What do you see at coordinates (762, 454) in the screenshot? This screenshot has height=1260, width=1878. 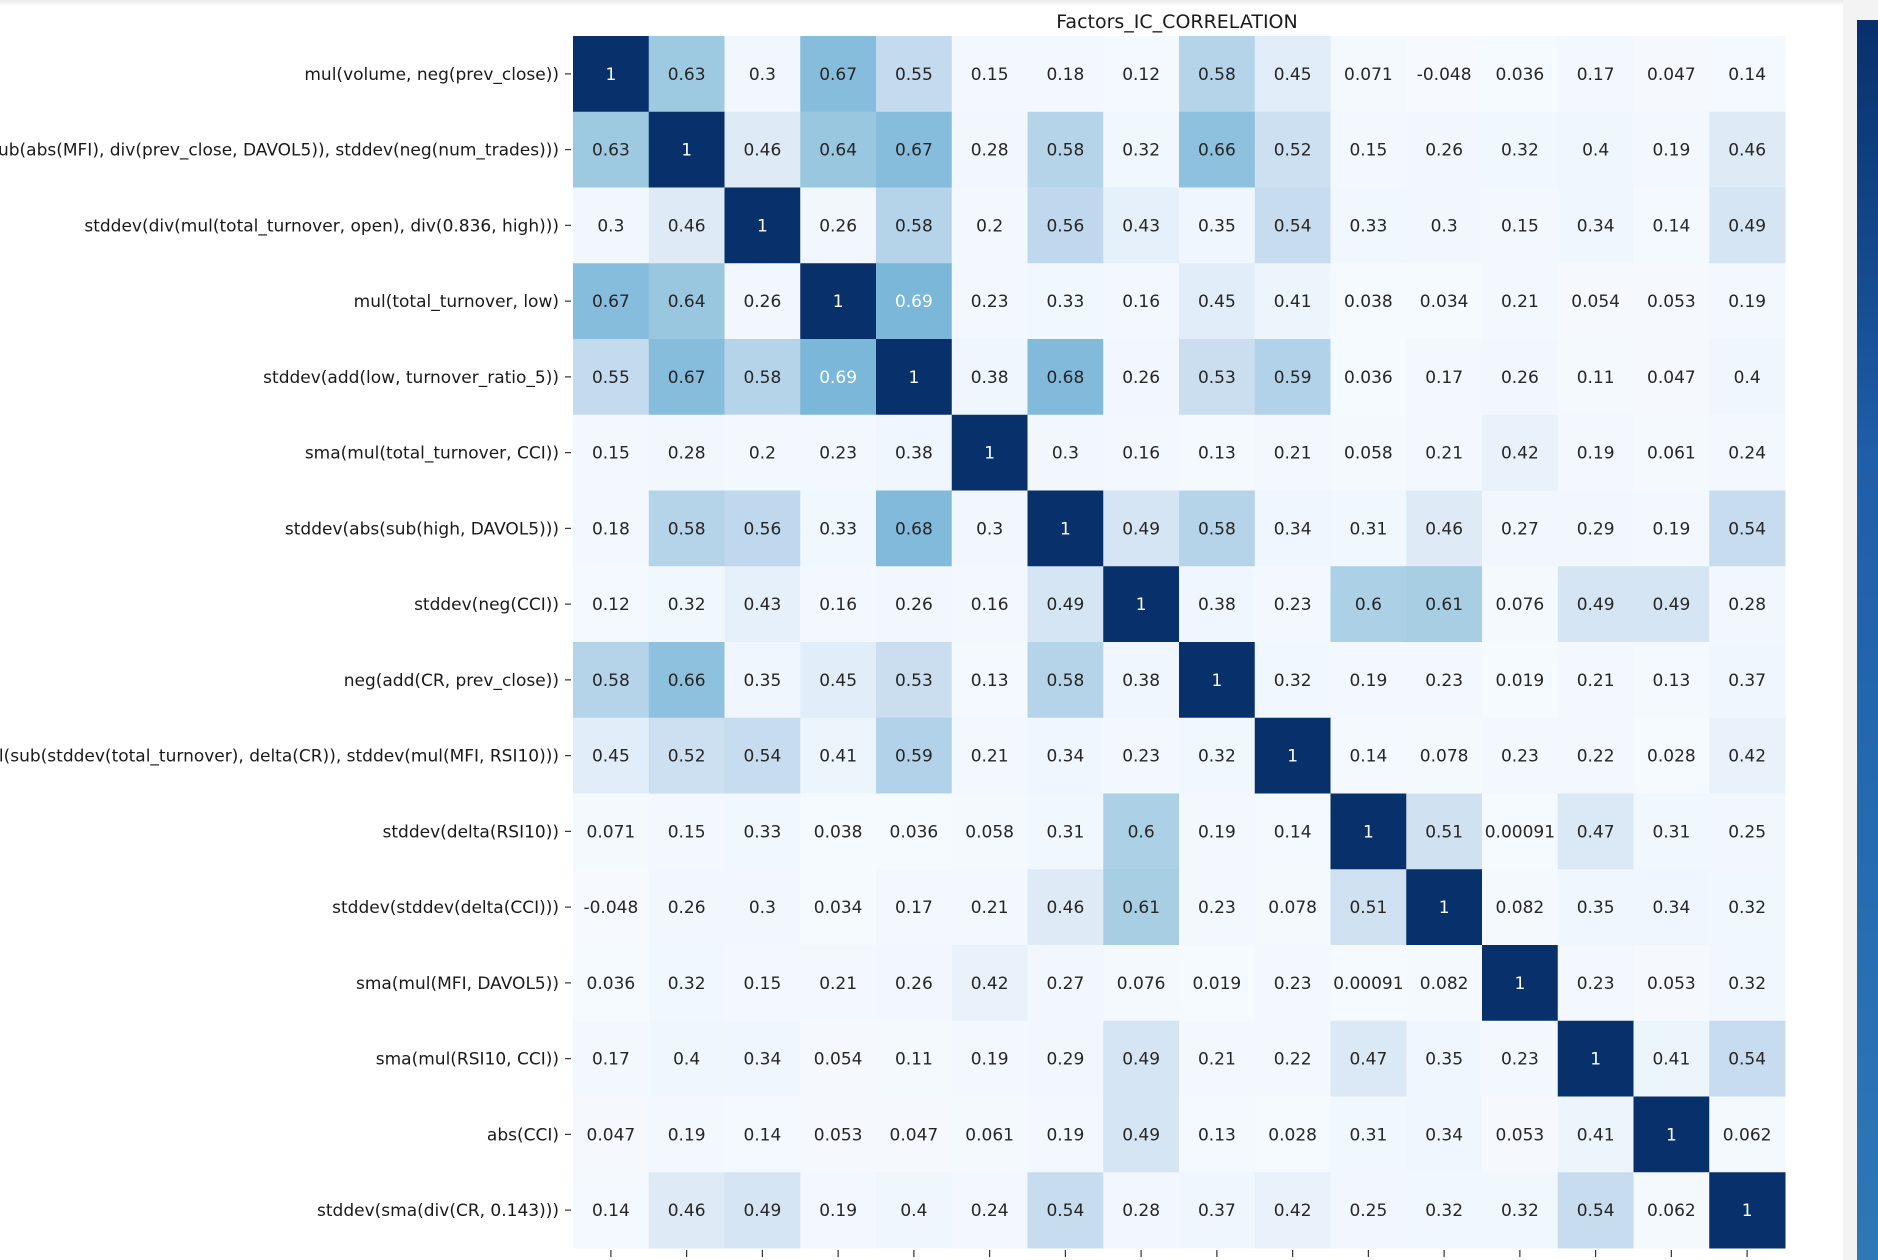 I see `cell-value-label: 0.2` at bounding box center [762, 454].